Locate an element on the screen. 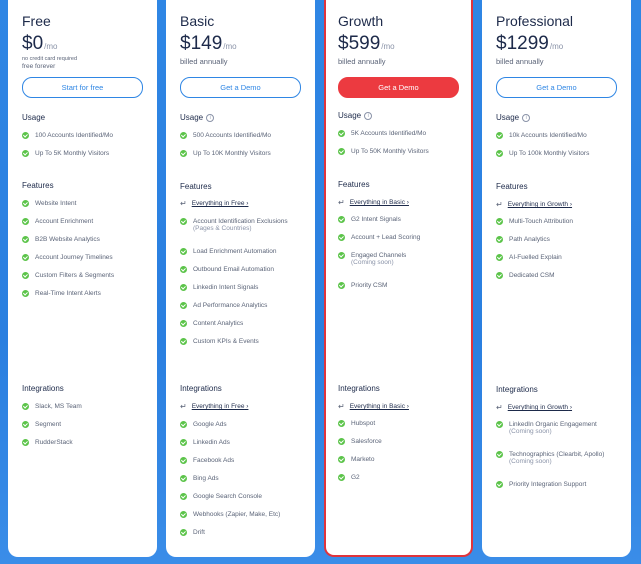 The width and height of the screenshot is (641, 564). start-free-button: Start for free is located at coordinates (82, 87).